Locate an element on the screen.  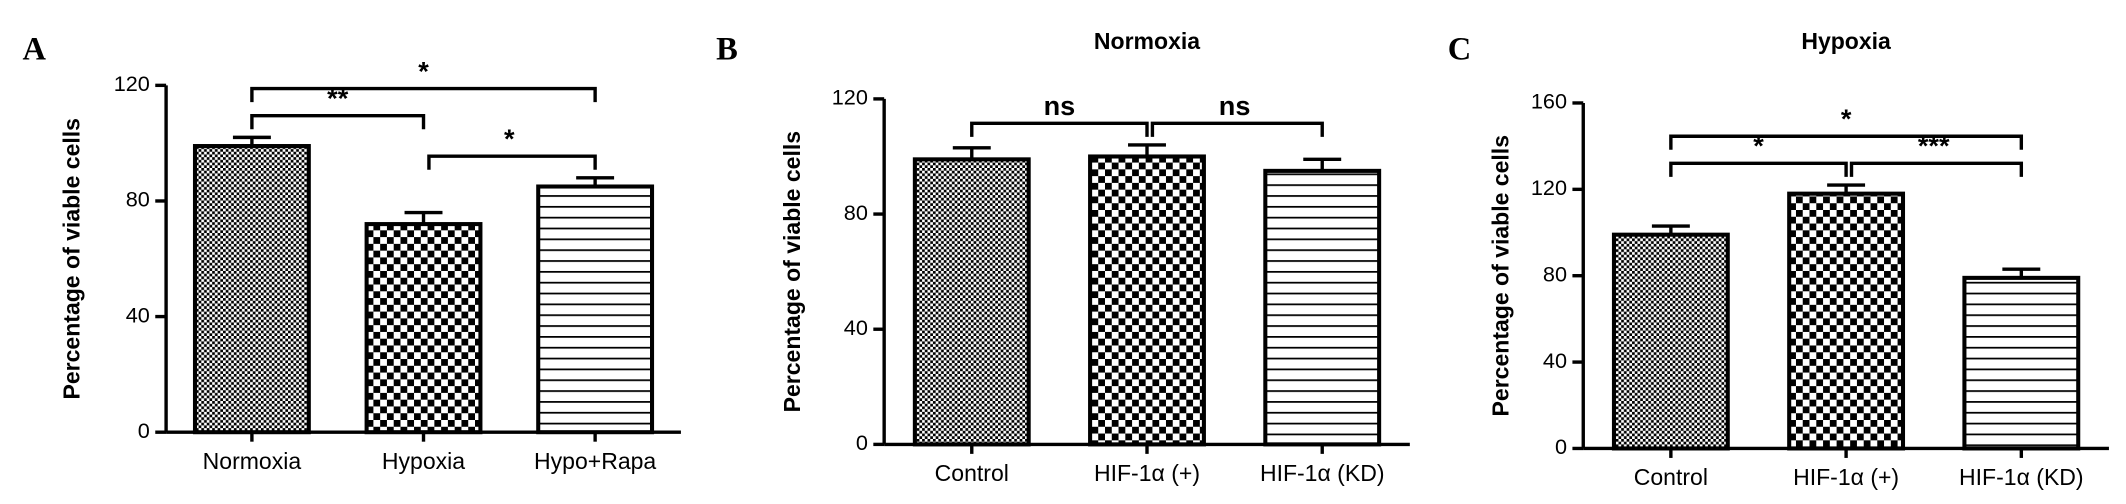
y-tick-label: 160 is located at coordinates (1549, 101).